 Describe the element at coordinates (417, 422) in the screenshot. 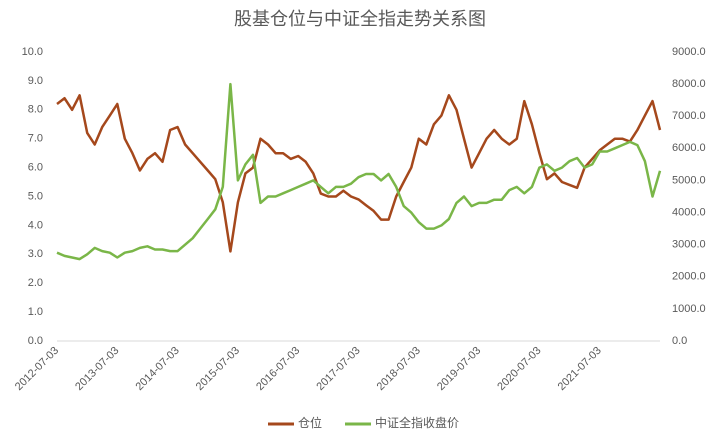

I see `legend-label: 中证全指收盘价` at that location.